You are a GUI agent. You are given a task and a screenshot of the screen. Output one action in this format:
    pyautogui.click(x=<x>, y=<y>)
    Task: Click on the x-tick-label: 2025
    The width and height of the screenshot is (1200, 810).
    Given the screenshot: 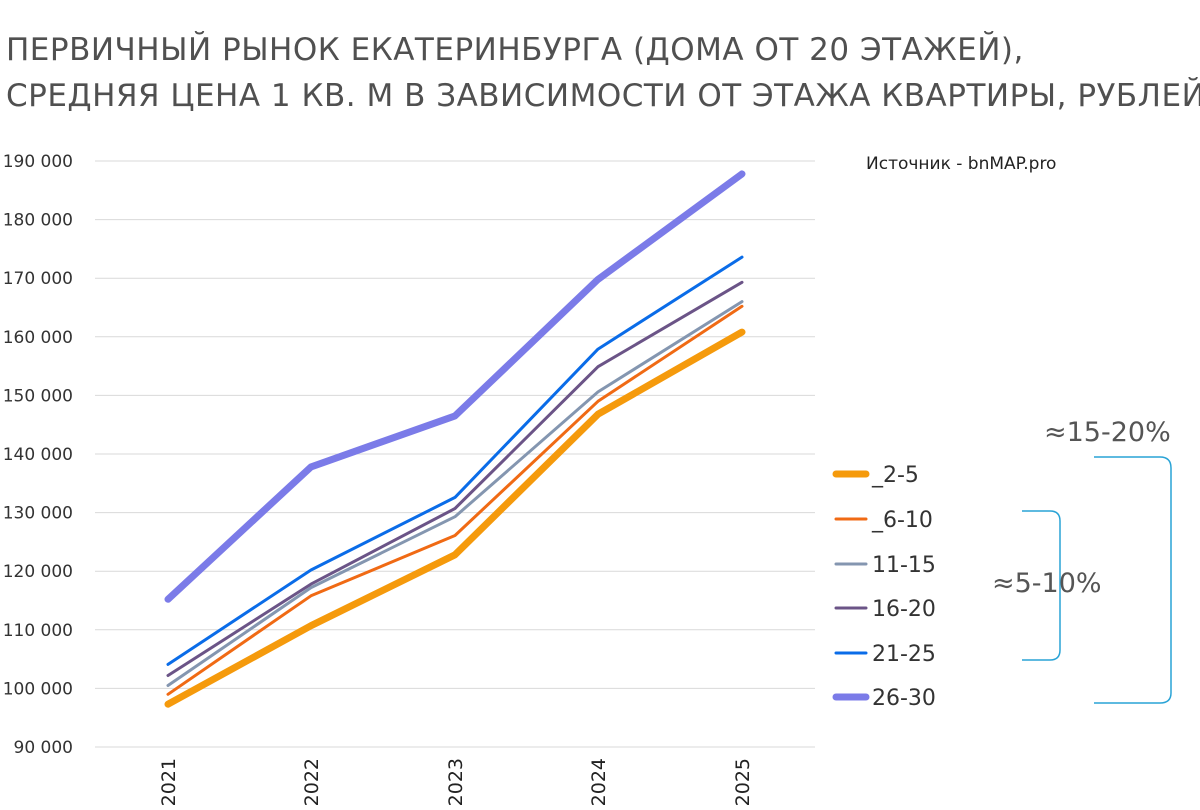 What is the action you would take?
    pyautogui.click(x=743, y=782)
    